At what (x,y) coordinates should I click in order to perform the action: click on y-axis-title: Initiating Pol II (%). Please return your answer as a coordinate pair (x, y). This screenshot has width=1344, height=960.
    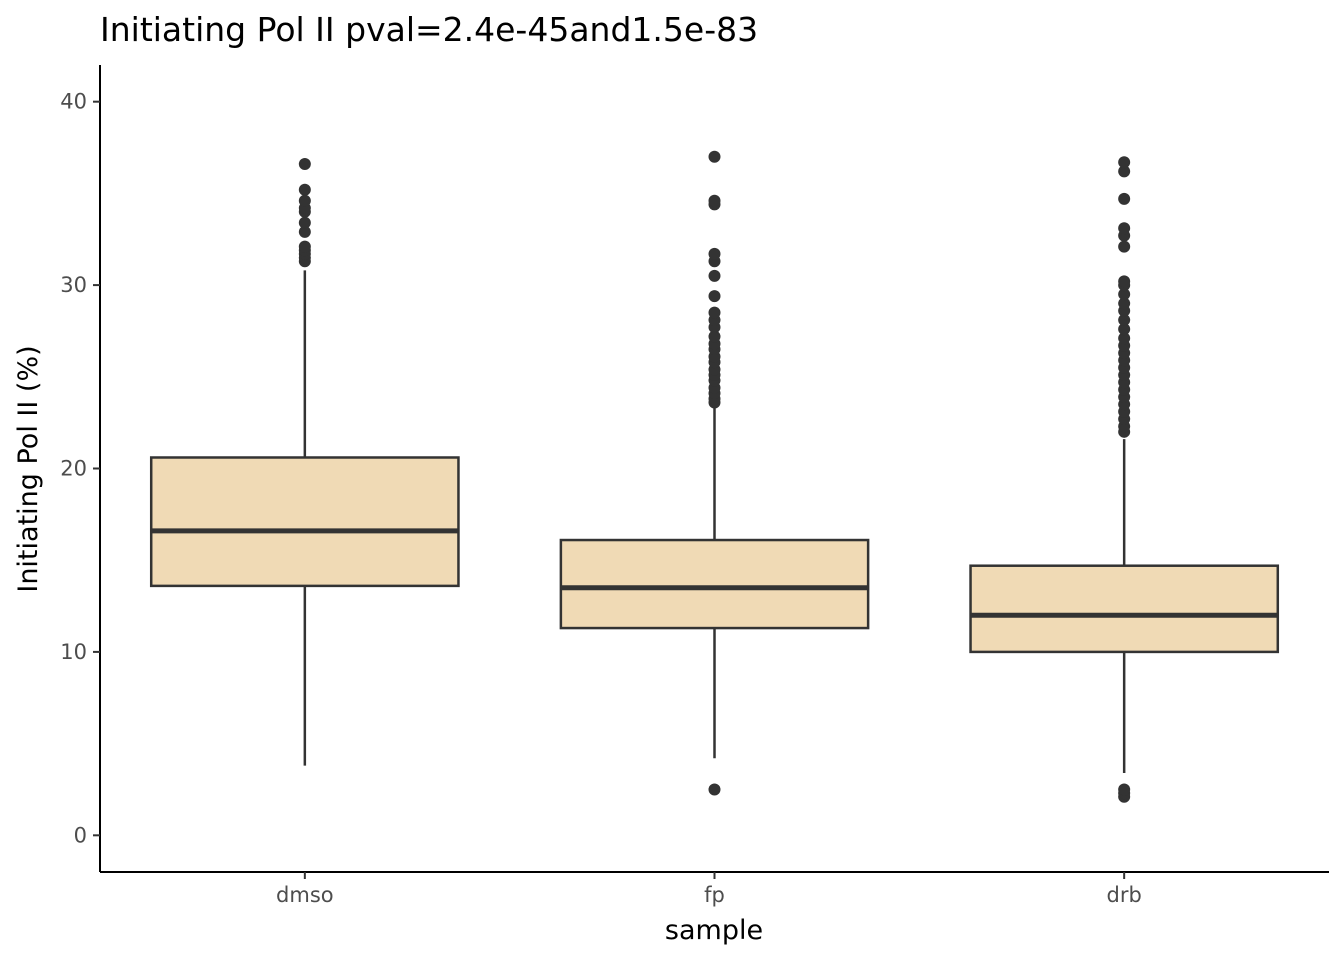
    Looking at the image, I should click on (28, 468).